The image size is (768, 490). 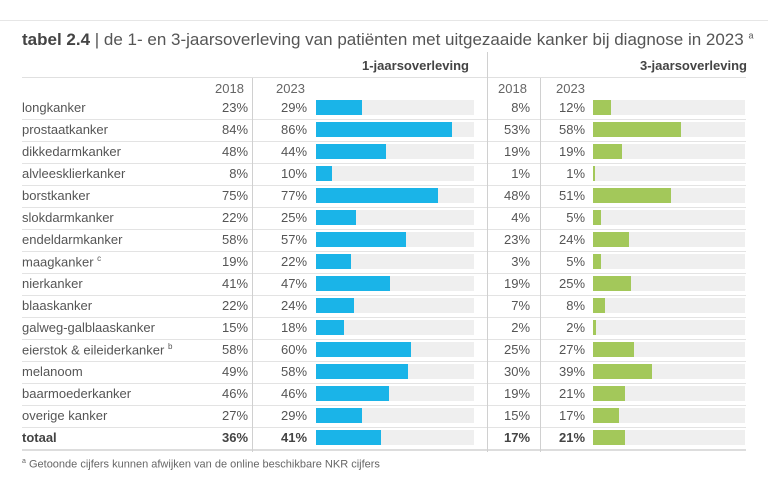 What do you see at coordinates (97, 349) in the screenshot?
I see `row-label: eierstok & eileiderkanker b` at bounding box center [97, 349].